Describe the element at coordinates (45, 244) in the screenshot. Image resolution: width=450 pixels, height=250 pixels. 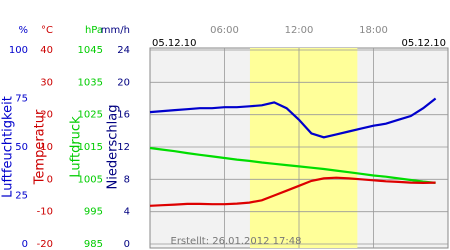
I see `y-tick-label: -20` at that location.